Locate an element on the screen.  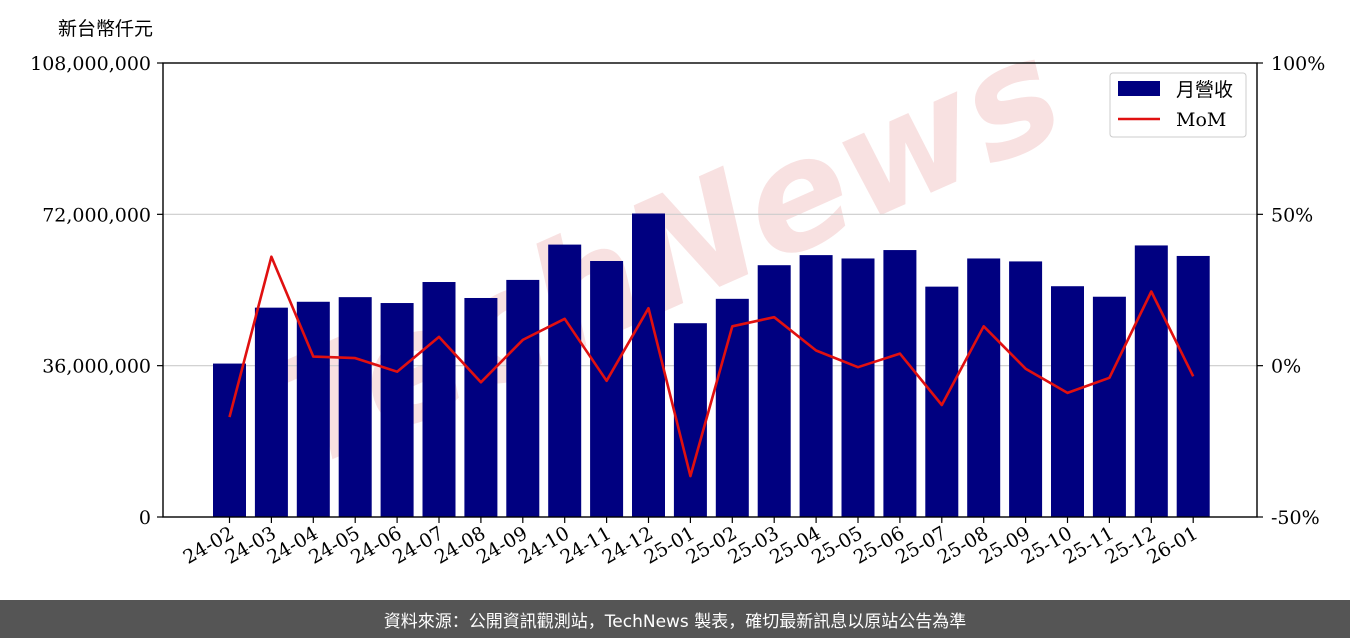
right-tick-label: -50% is located at coordinates (1295, 518).